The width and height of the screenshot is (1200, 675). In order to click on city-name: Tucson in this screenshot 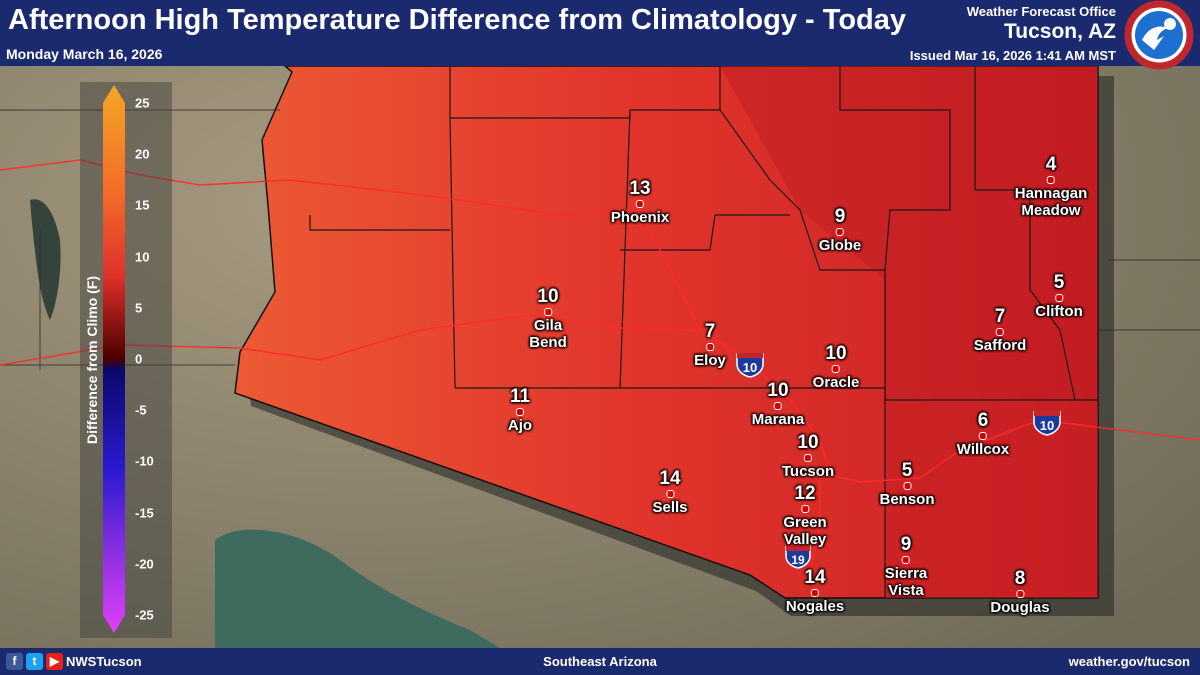, I will do `click(808, 471)`.